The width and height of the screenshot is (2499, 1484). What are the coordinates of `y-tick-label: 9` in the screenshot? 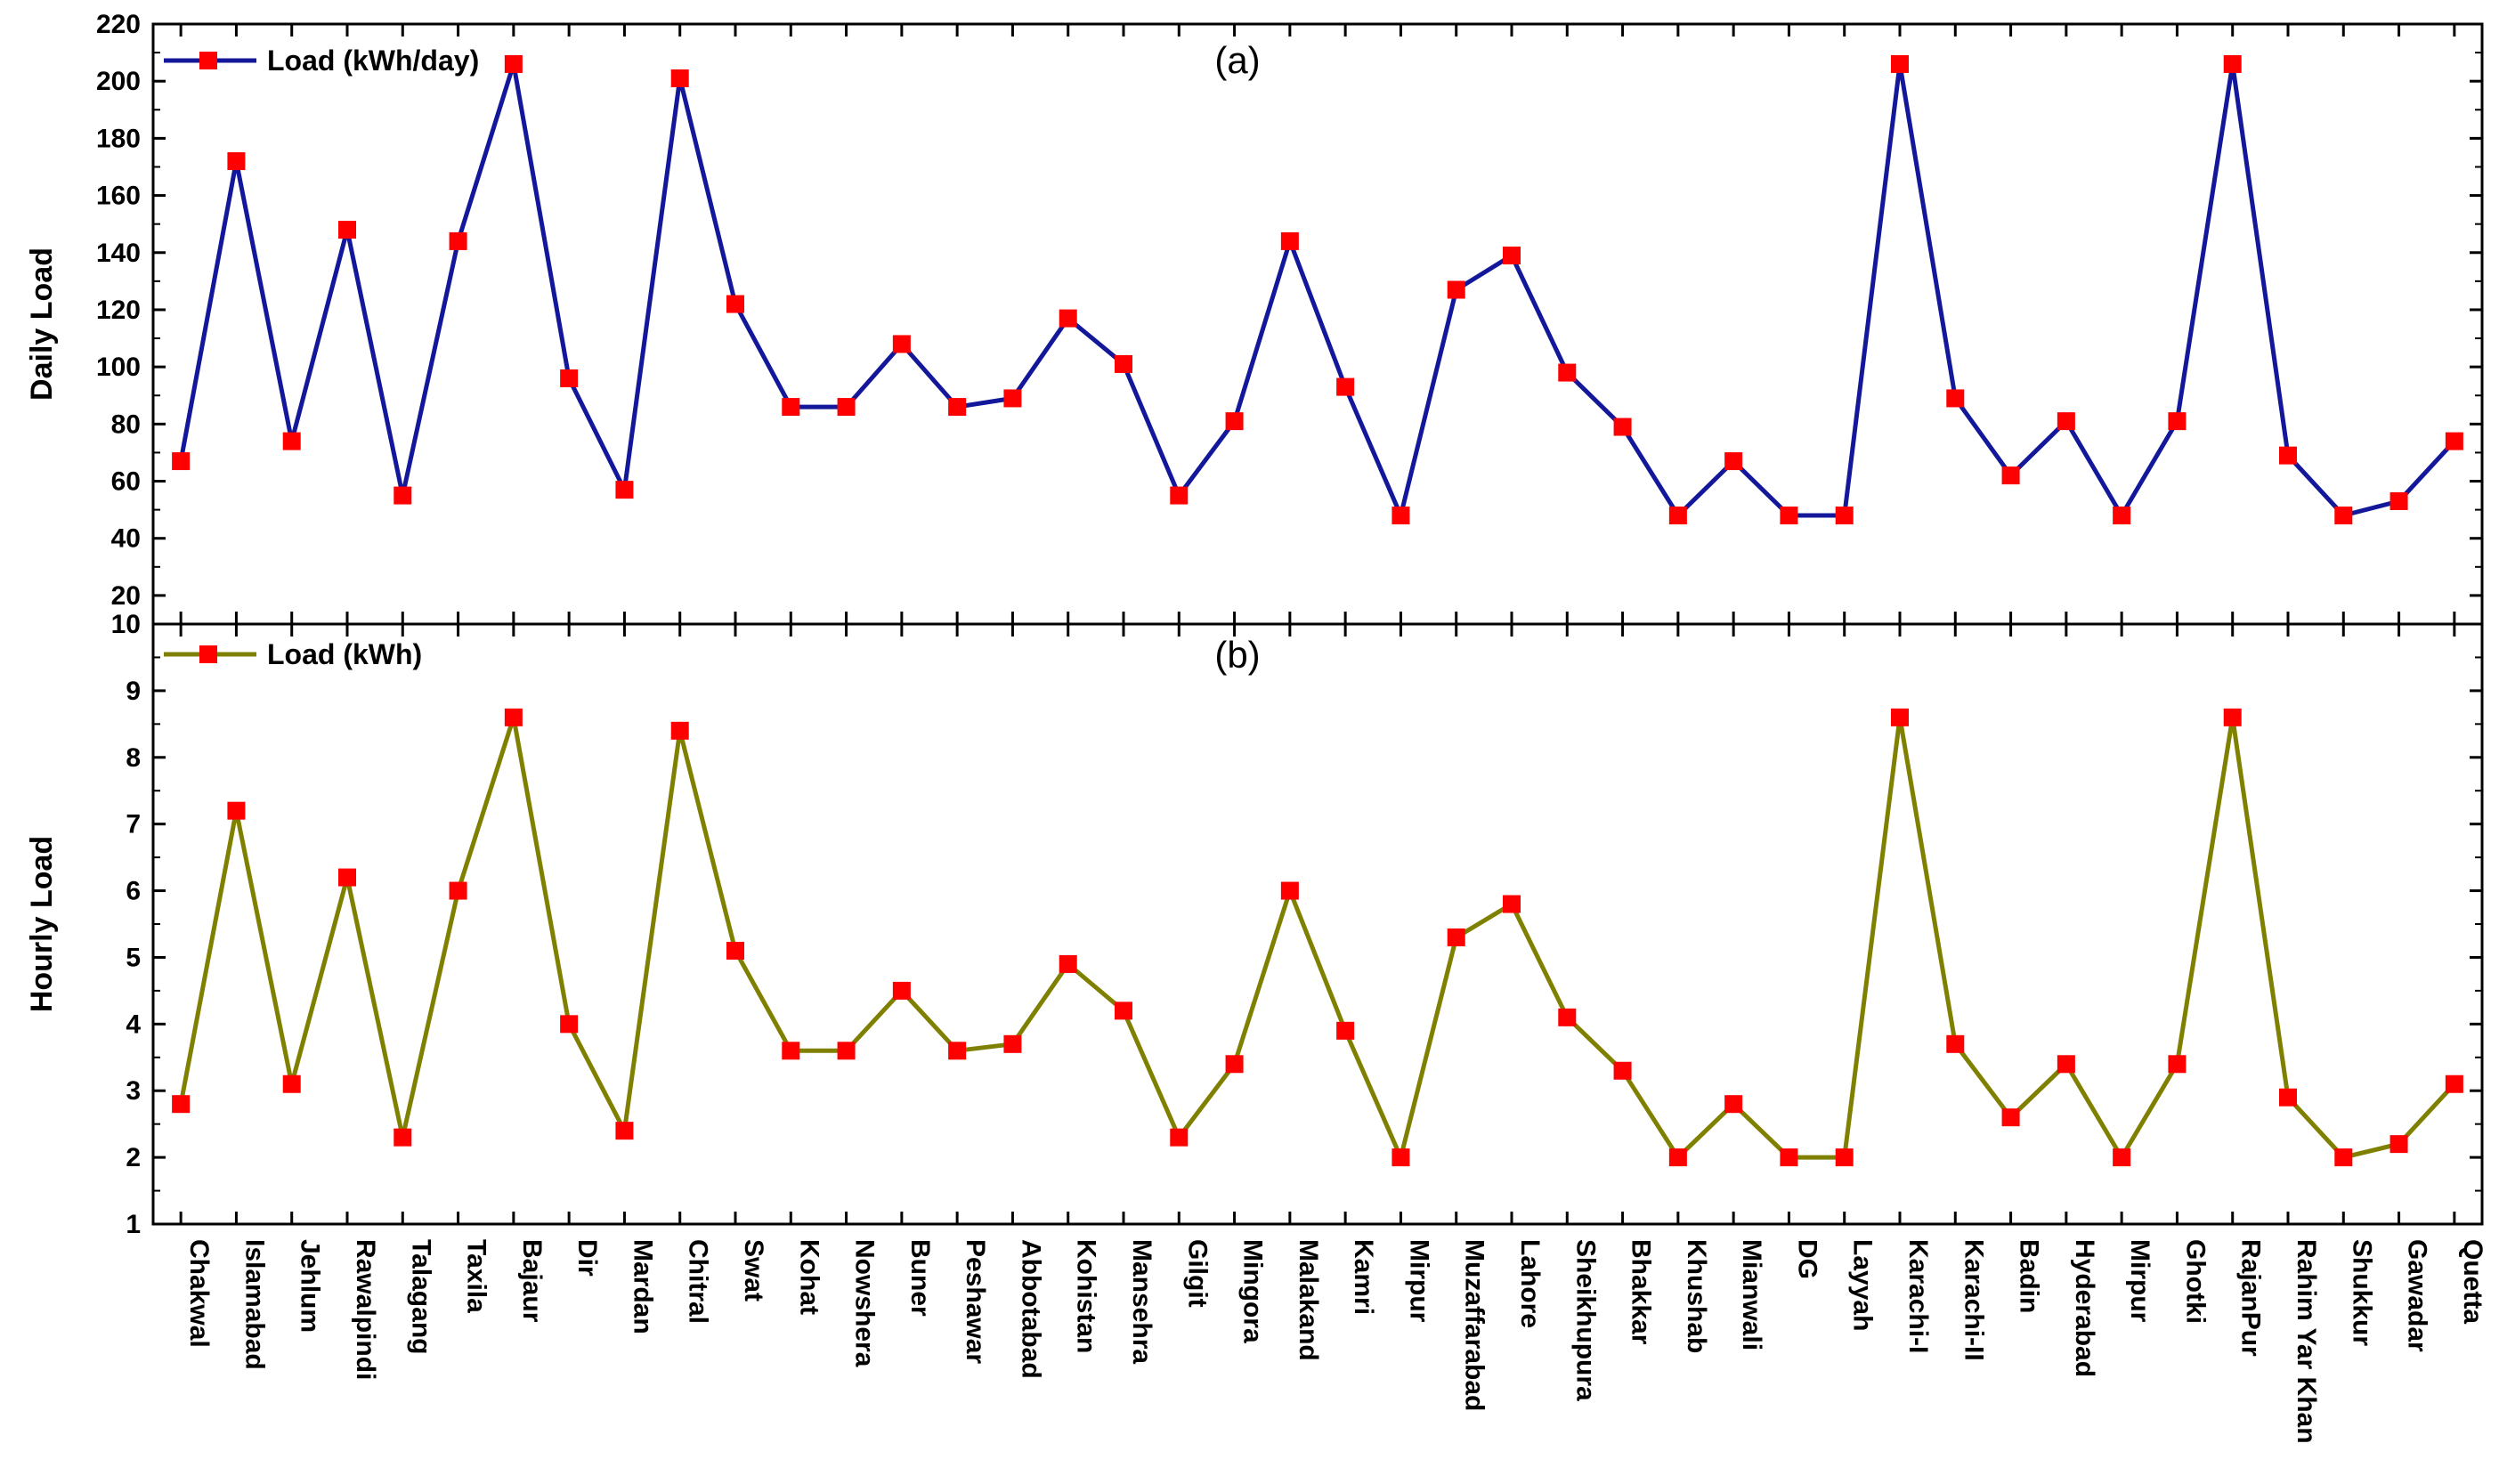 It's located at (133, 691).